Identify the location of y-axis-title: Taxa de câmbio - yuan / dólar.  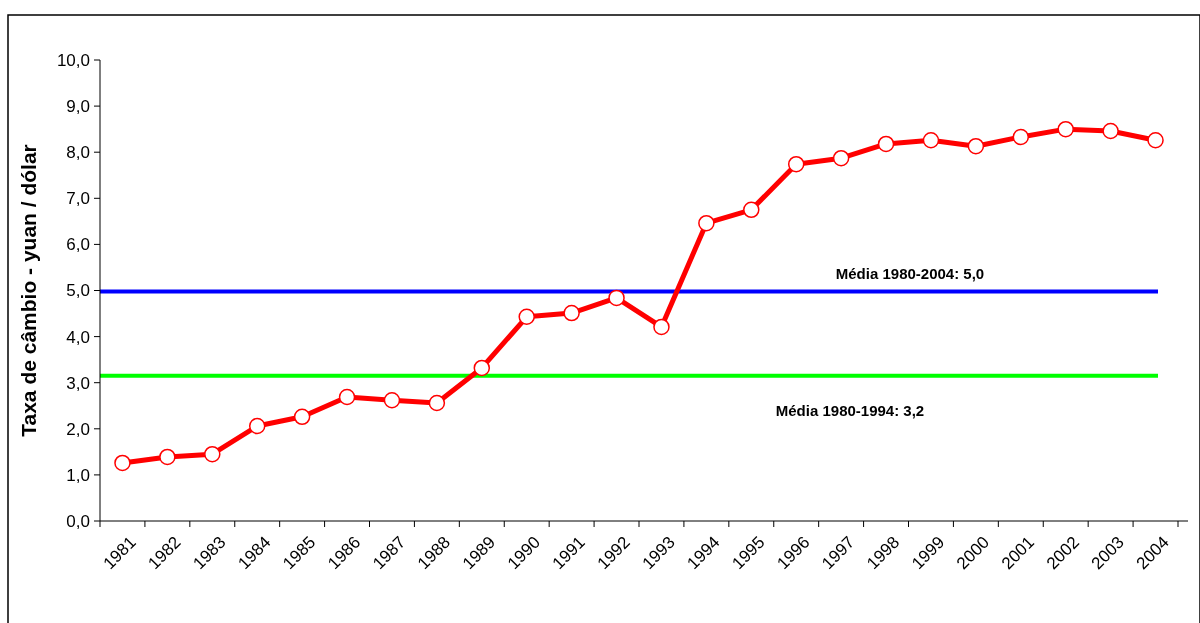
(28, 290).